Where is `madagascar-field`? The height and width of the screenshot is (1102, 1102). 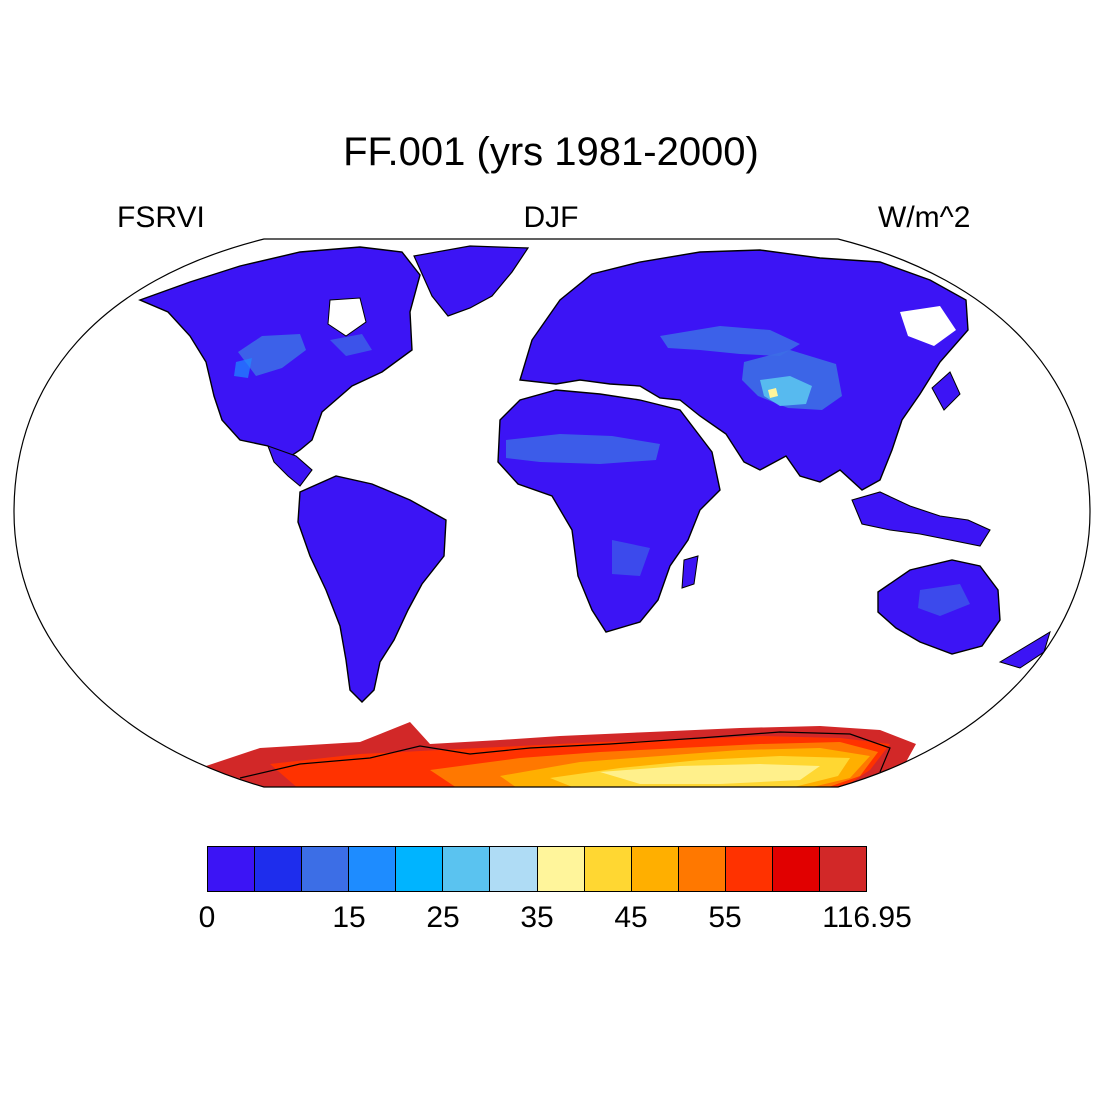
madagascar-field is located at coordinates (690, 572).